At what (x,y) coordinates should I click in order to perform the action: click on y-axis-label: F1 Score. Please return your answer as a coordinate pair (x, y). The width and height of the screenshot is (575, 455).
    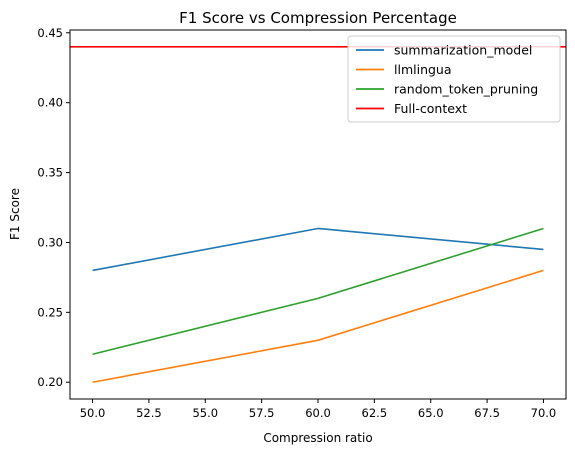
    Looking at the image, I should click on (15, 214).